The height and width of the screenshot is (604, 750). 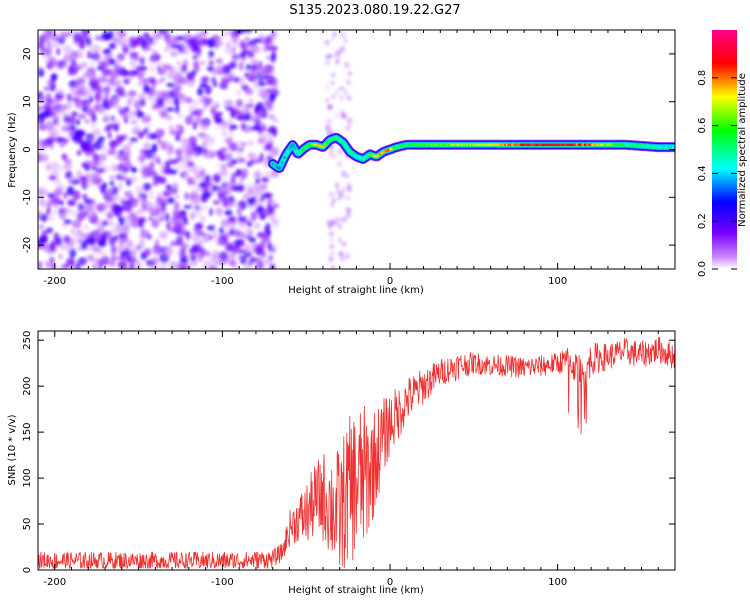 I want to click on spectrogram-ytick-label: 10, so click(x=27, y=101).